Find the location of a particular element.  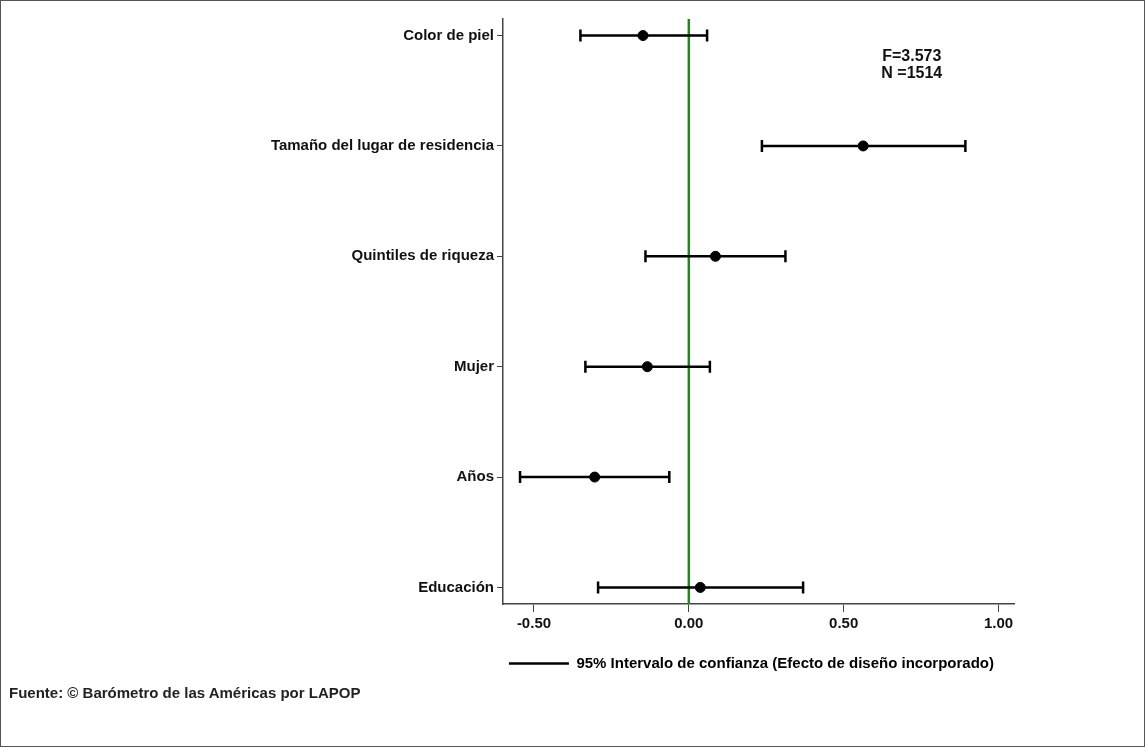

annotation: F=3.573 is located at coordinates (912, 56).